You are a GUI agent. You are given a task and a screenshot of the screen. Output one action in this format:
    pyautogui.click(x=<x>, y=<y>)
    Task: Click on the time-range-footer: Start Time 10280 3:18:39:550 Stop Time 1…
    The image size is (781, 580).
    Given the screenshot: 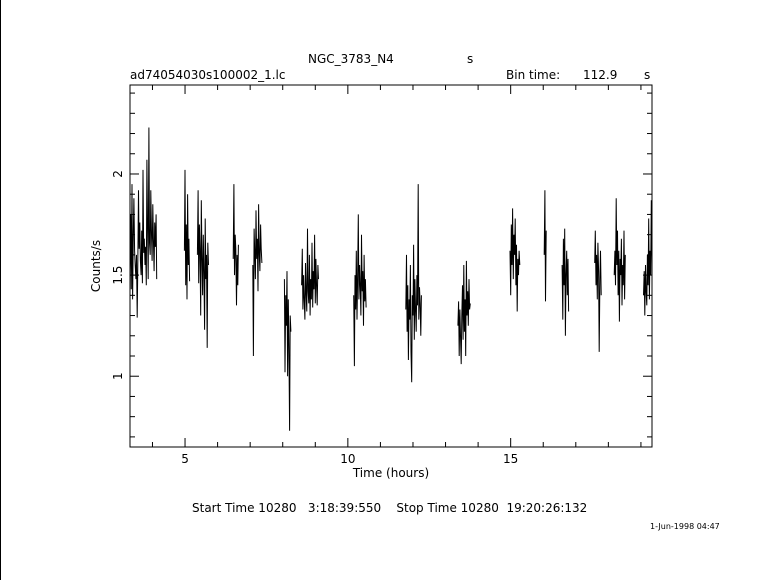 What is the action you would take?
    pyautogui.click(x=390, y=508)
    